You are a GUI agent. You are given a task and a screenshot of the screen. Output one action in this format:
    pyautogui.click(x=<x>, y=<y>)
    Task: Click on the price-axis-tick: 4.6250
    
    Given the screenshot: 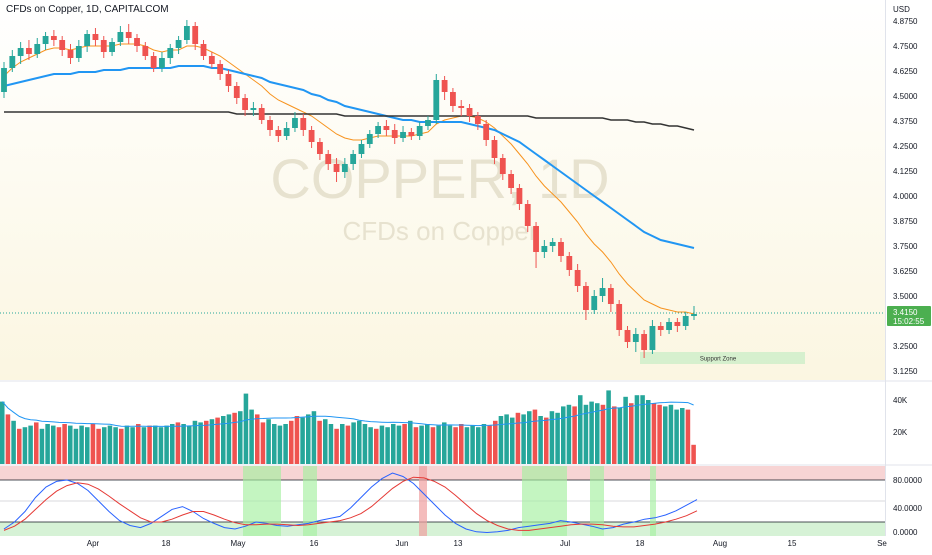 What is the action you would take?
    pyautogui.click(x=905, y=71)
    